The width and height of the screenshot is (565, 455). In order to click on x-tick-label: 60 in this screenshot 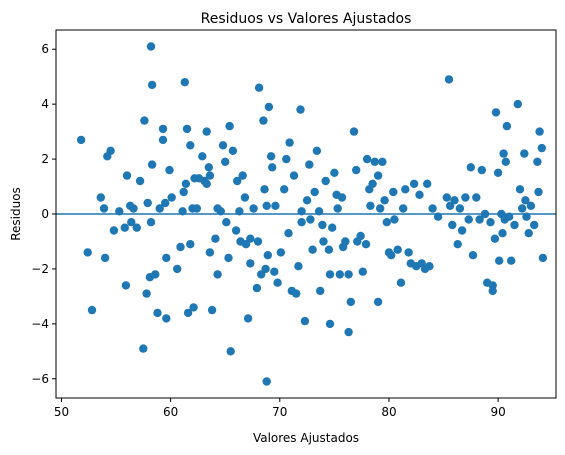, I will do `click(170, 412)`.